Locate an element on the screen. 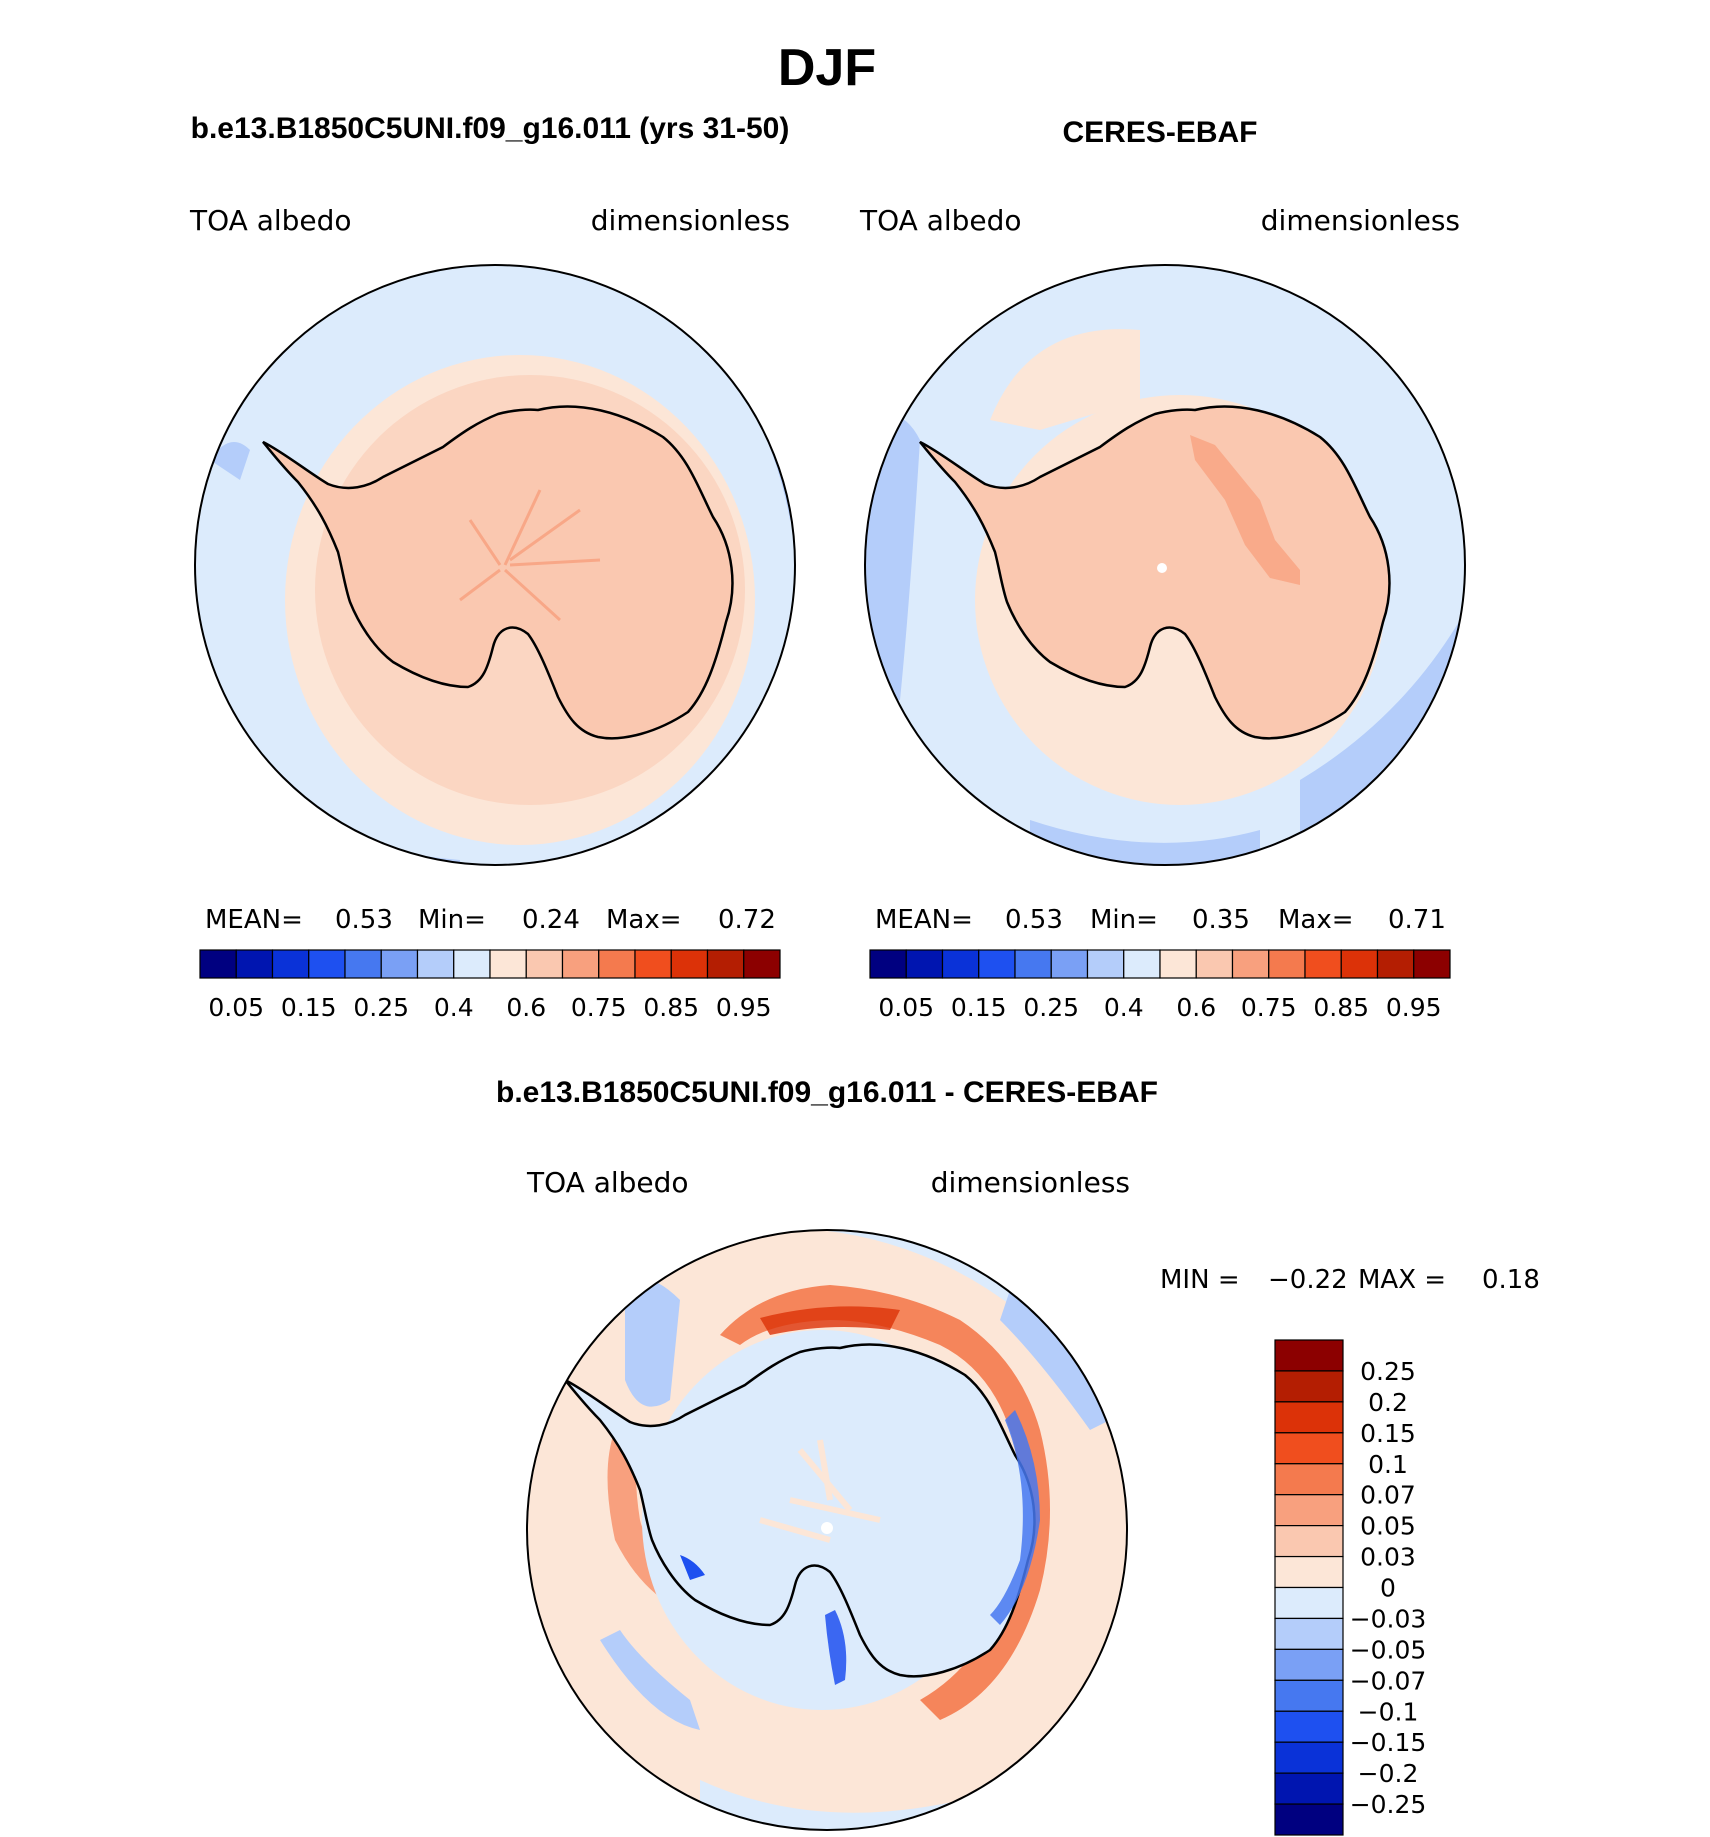 Image resolution: width=1710 pixels, height=1837 pixels. colorbar-model: 0.05 0.15 0.25 0.4 0.6 0.75 0.85 0.95 is located at coordinates (490, 985).